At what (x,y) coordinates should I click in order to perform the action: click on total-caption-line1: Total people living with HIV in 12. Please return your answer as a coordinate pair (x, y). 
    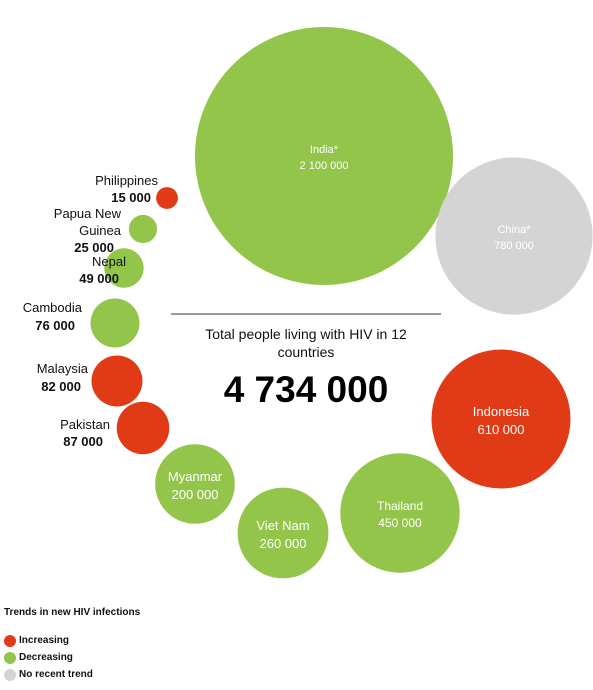
    Looking at the image, I should click on (306, 334).